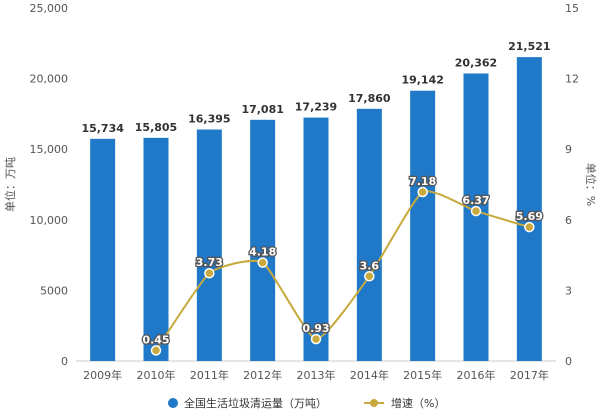  I want to click on right-axis-tick-label: 9, so click(568, 149).